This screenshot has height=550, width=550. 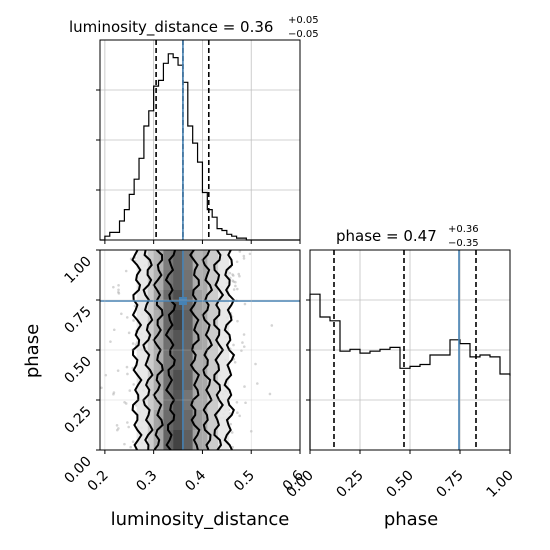 What do you see at coordinates (303, 20) in the screenshot?
I see `ld-title-plus: +0.05` at bounding box center [303, 20].